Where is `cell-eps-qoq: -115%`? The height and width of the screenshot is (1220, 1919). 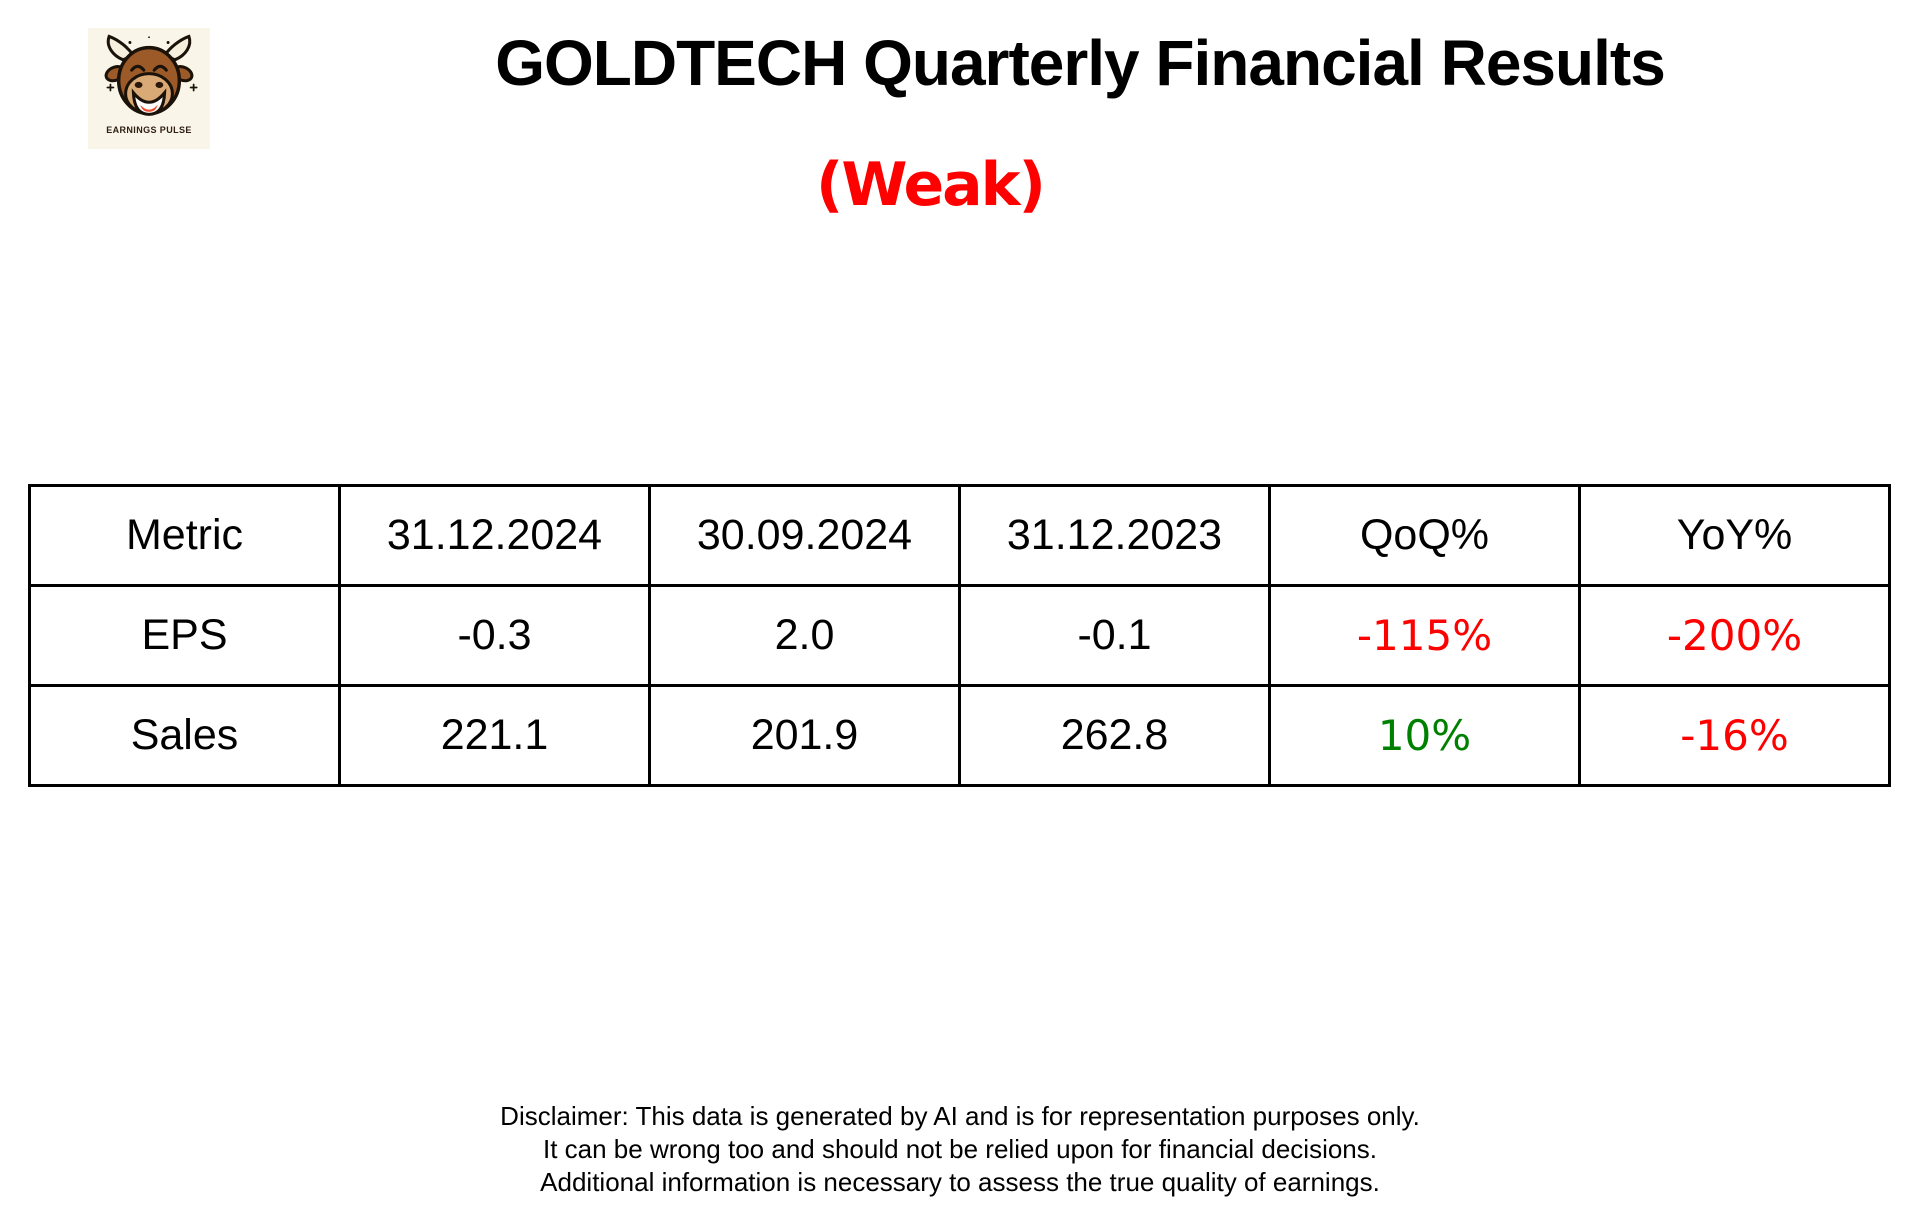 cell-eps-qoq: -115% is located at coordinates (1424, 635).